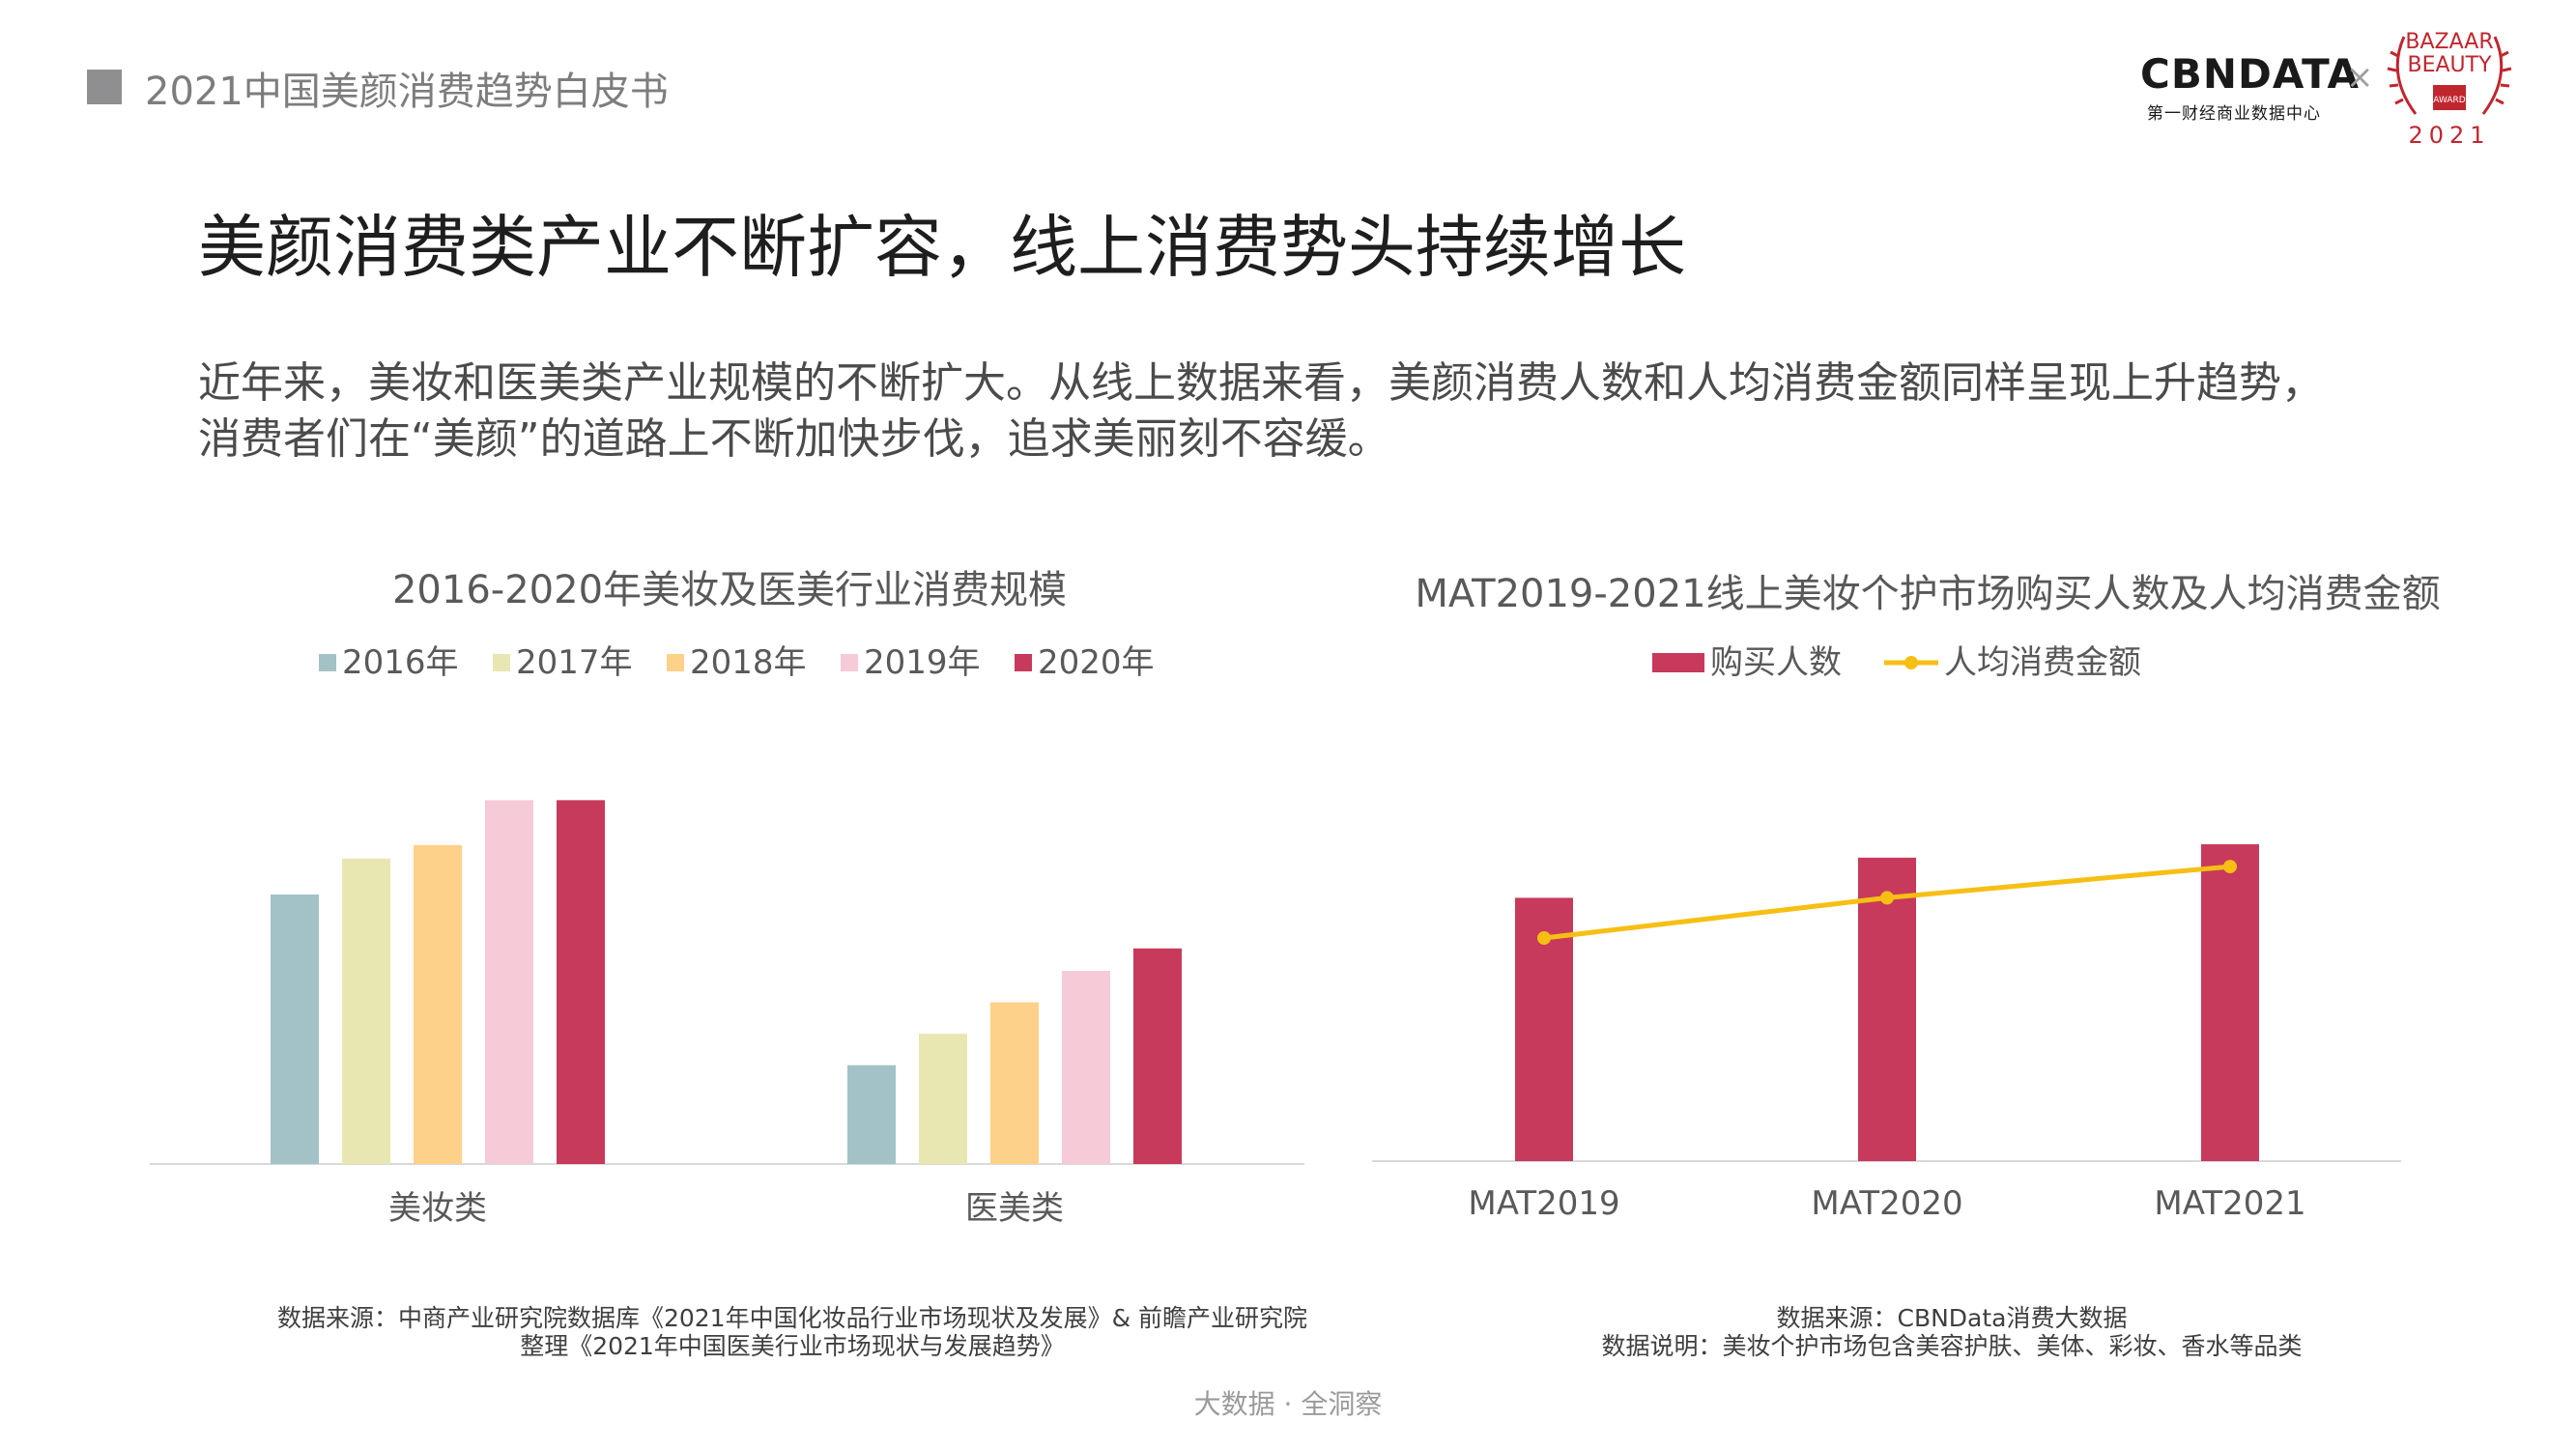  Describe the element at coordinates (794, 439) in the screenshot. I see `intro-line-2: 消费者们在“美颜”的道路上不断加快步伐，追求美丽刻不容缓。` at that location.